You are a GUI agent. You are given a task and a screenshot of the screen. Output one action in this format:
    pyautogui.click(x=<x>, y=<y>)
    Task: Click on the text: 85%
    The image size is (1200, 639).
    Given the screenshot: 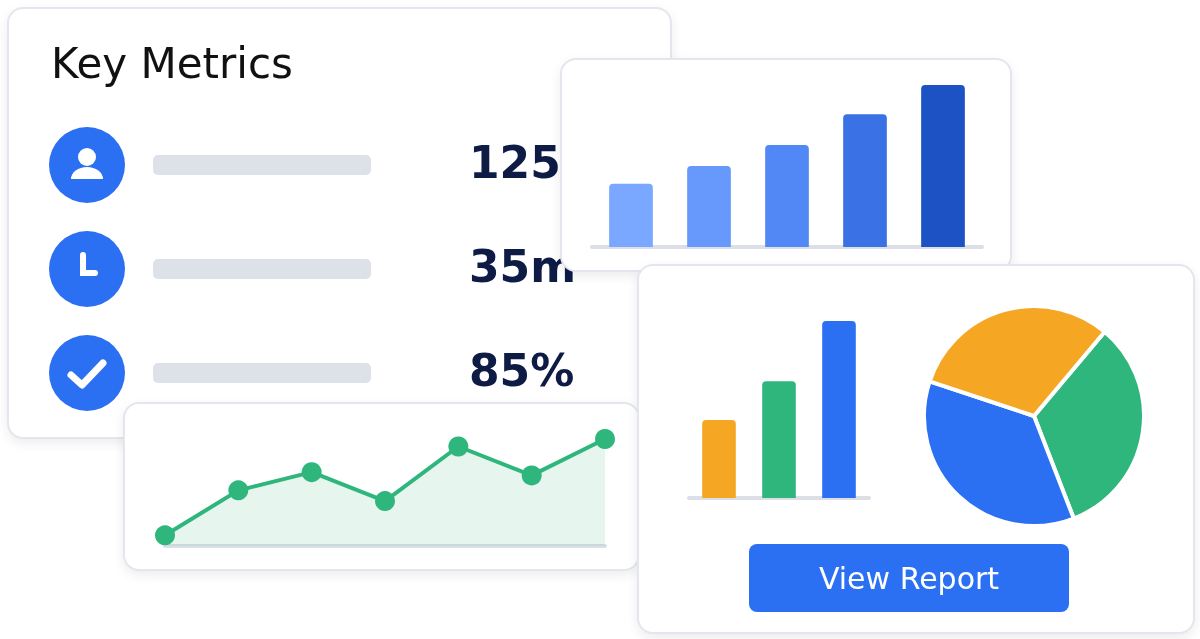 What is the action you would take?
    pyautogui.click(x=522, y=370)
    